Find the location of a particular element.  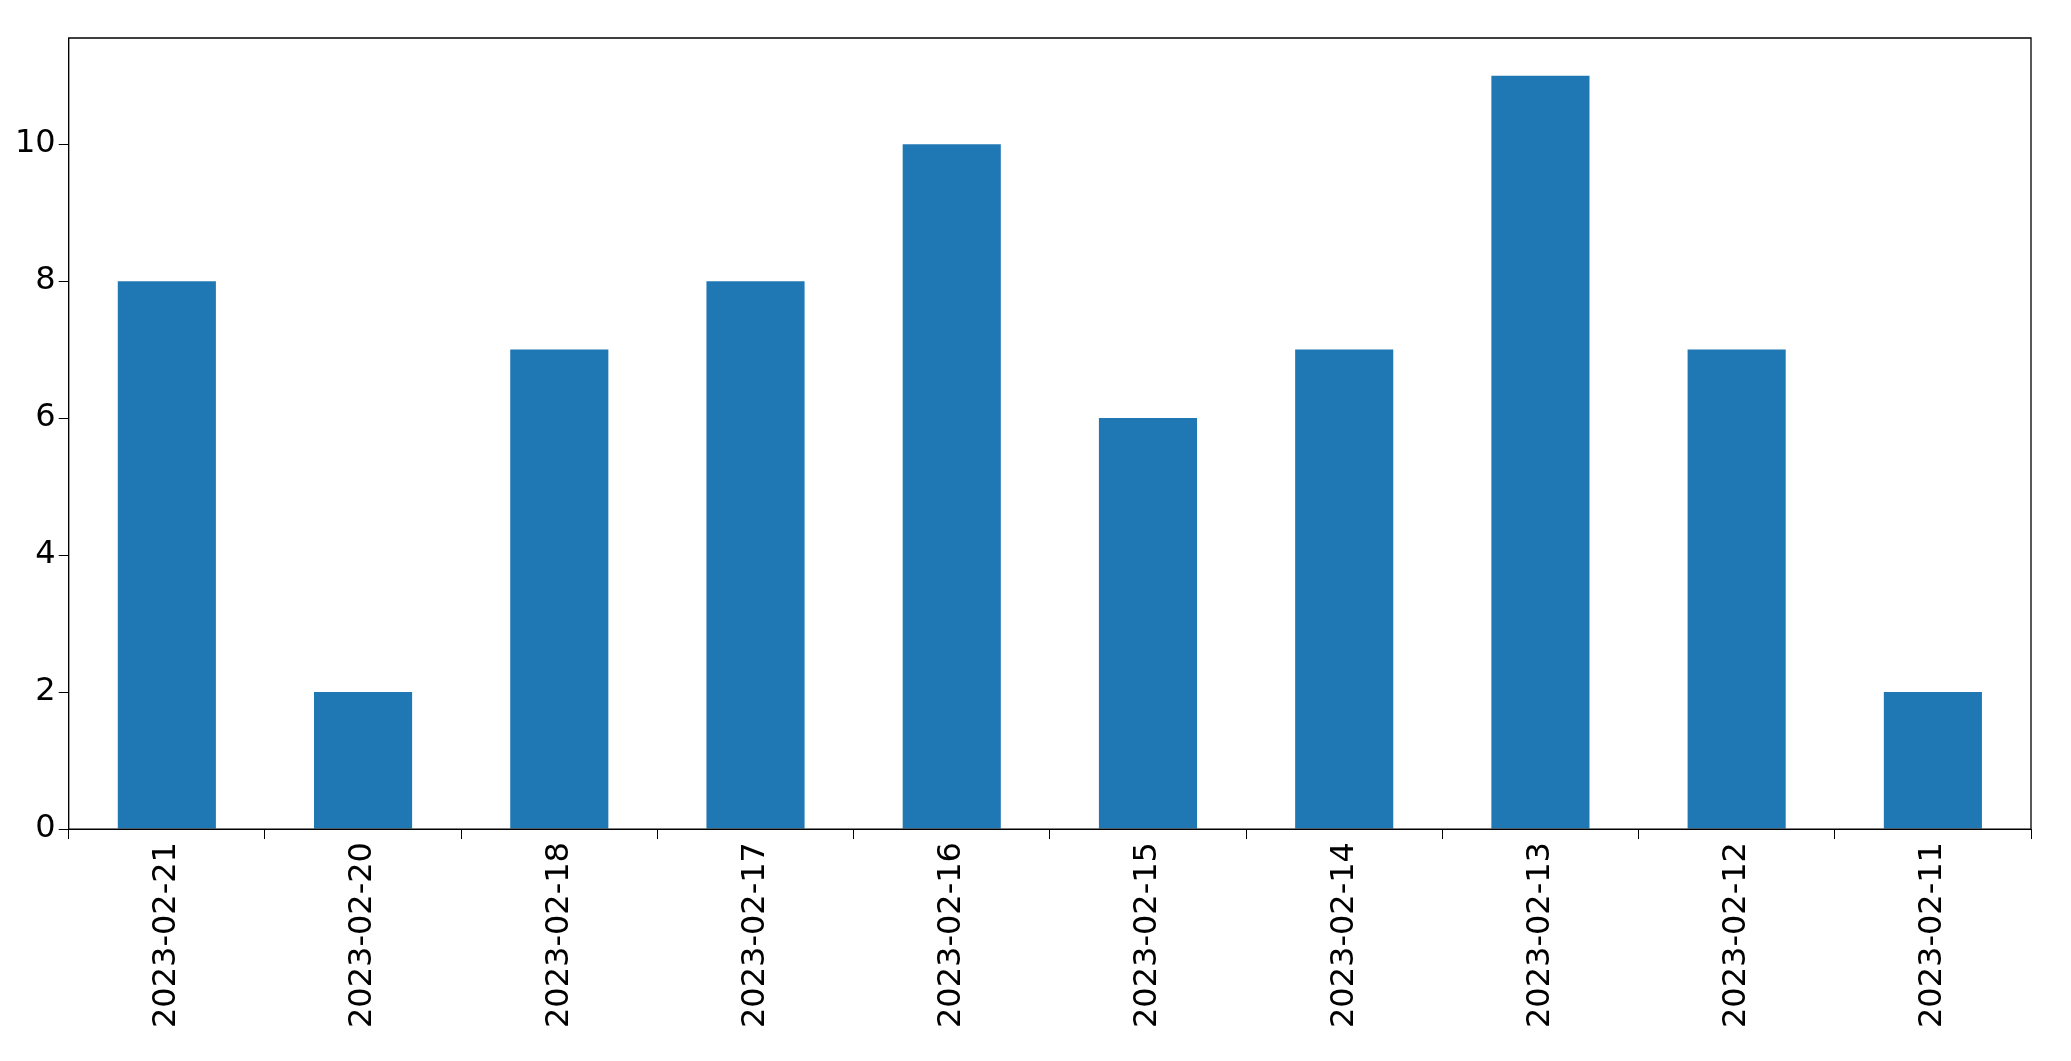

x-tick-label: 2023-02-15 is located at coordinates (1145, 935).